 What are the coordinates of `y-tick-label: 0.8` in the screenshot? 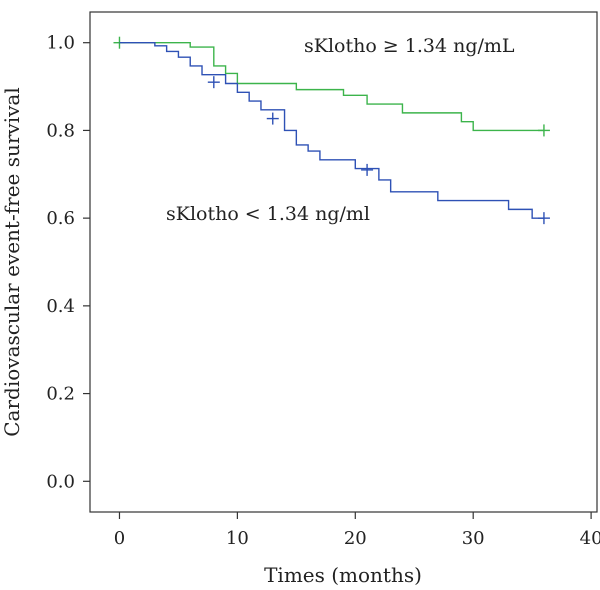 It's located at (60, 130).